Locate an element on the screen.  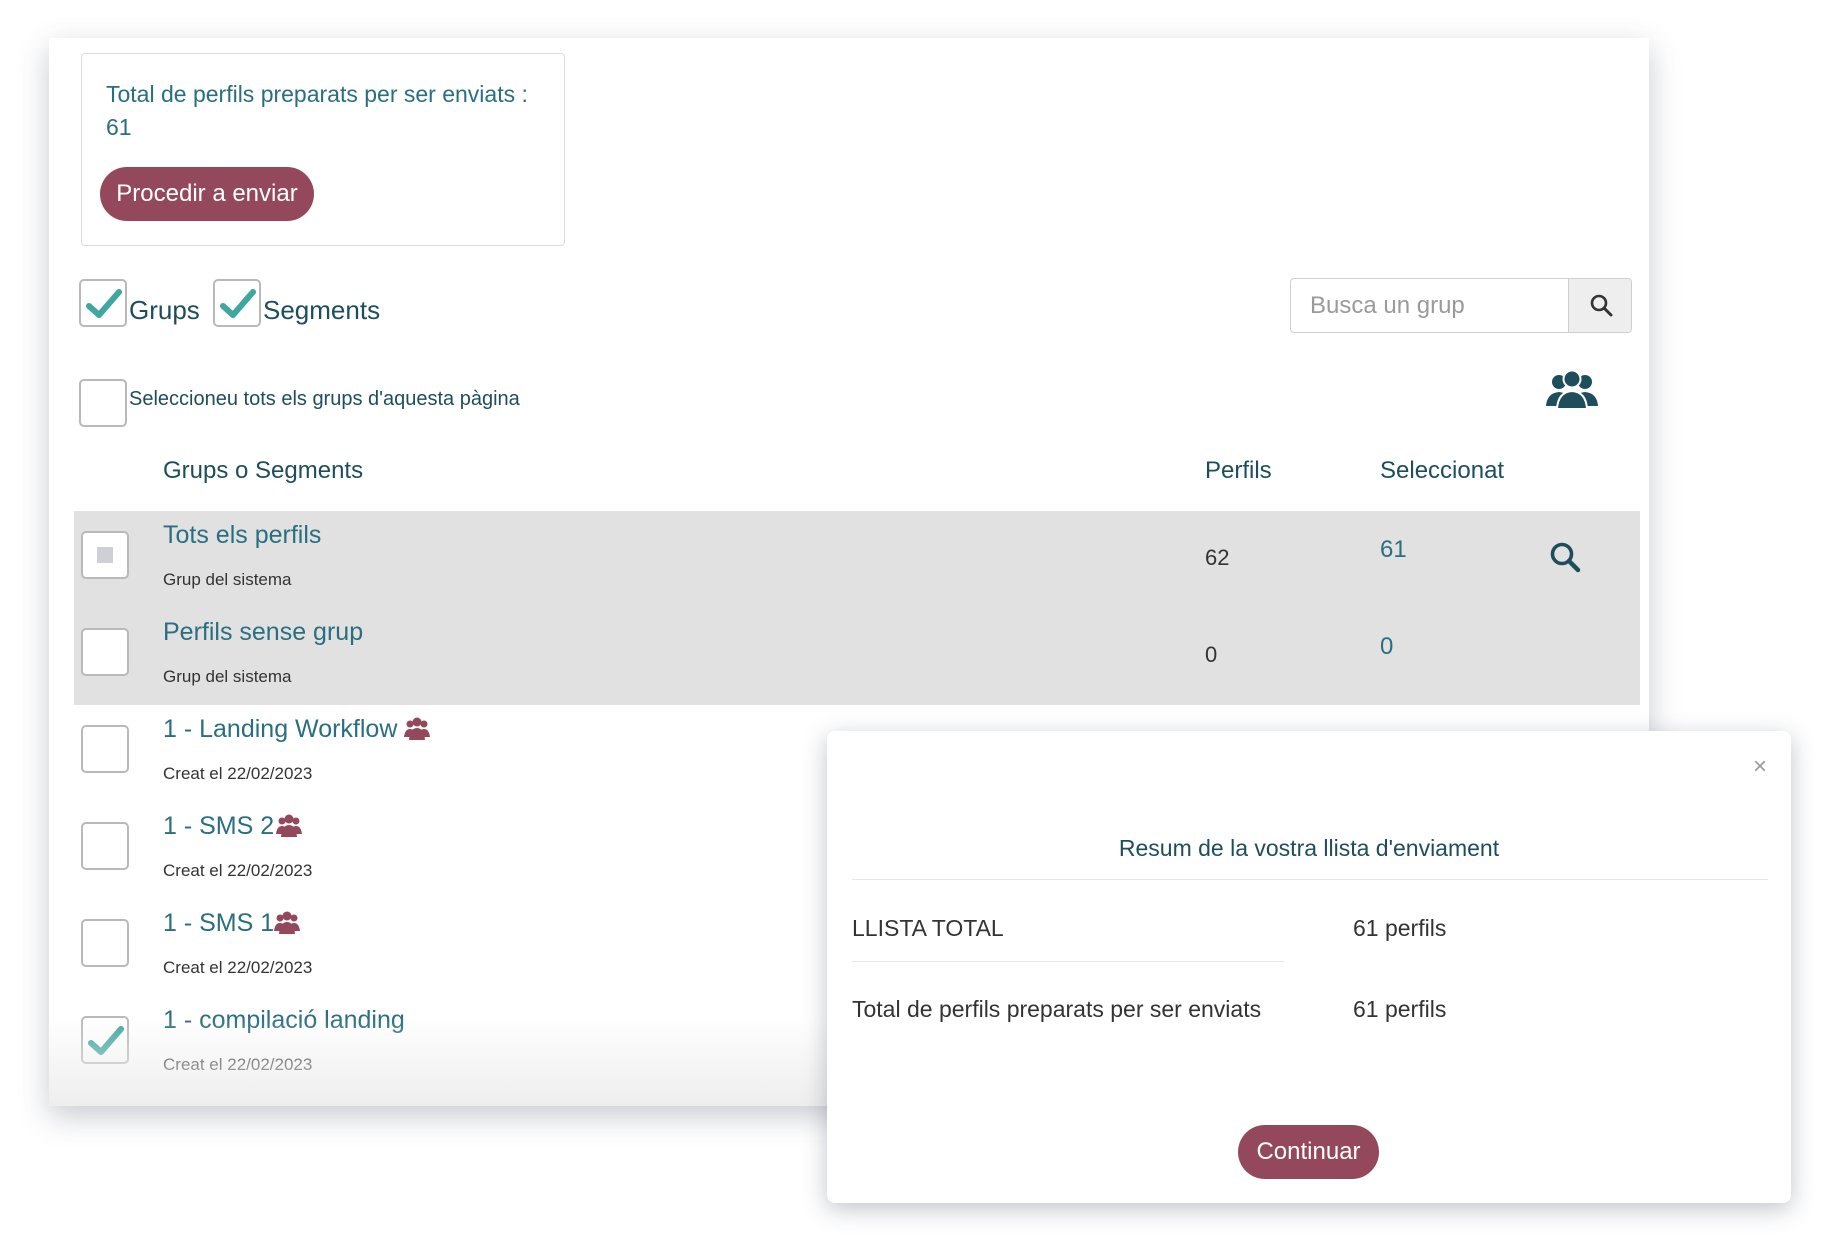
row-title-link: Perfils sense grup is located at coordinates (263, 632).